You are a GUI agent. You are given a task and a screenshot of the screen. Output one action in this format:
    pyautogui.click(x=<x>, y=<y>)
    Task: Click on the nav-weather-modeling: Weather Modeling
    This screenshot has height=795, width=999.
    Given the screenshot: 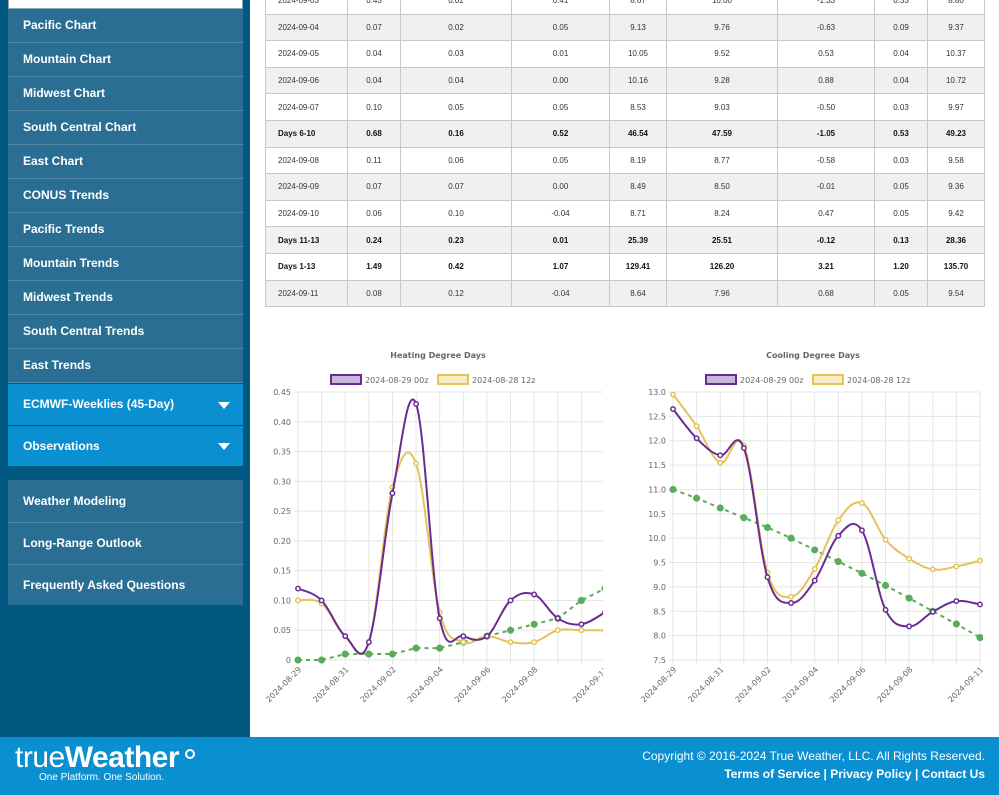 What is the action you would take?
    pyautogui.click(x=75, y=501)
    